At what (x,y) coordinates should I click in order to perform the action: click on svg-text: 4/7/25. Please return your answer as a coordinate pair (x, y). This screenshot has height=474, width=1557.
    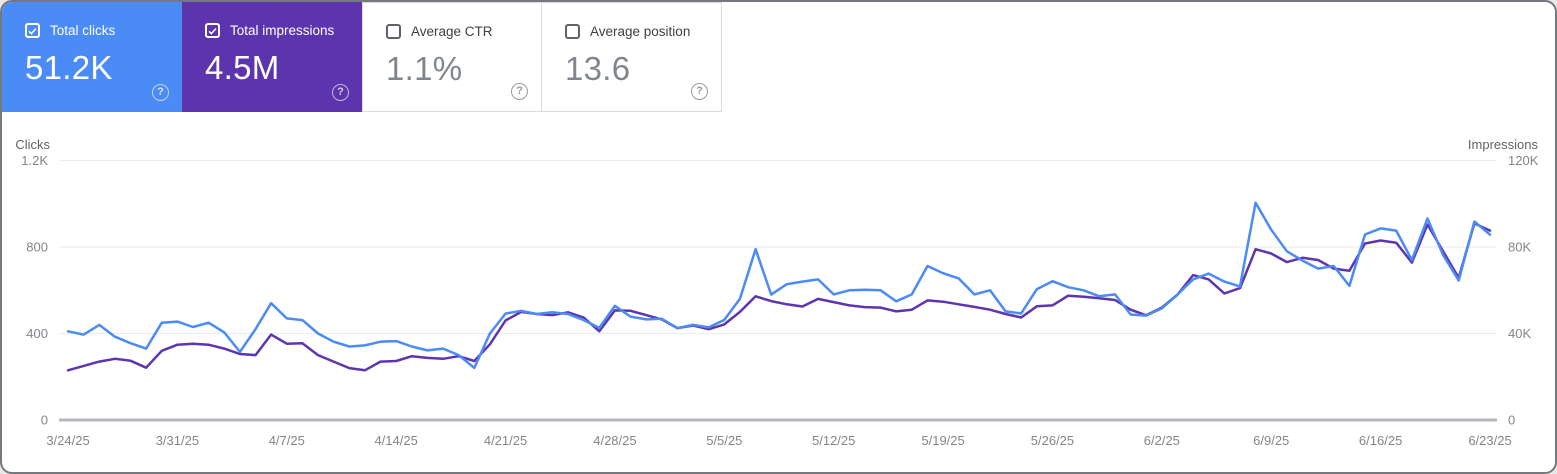
    Looking at the image, I should click on (287, 440).